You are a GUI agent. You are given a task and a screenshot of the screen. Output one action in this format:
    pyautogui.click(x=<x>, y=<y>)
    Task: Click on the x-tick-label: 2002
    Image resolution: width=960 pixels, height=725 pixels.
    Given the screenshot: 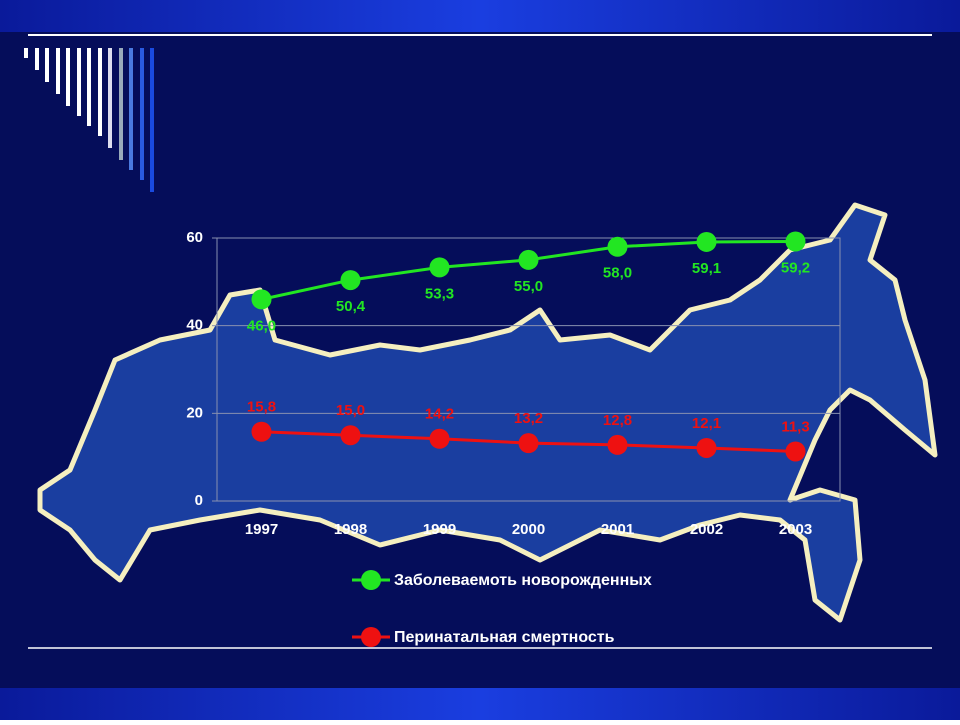 What is the action you would take?
    pyautogui.click(x=706, y=529)
    